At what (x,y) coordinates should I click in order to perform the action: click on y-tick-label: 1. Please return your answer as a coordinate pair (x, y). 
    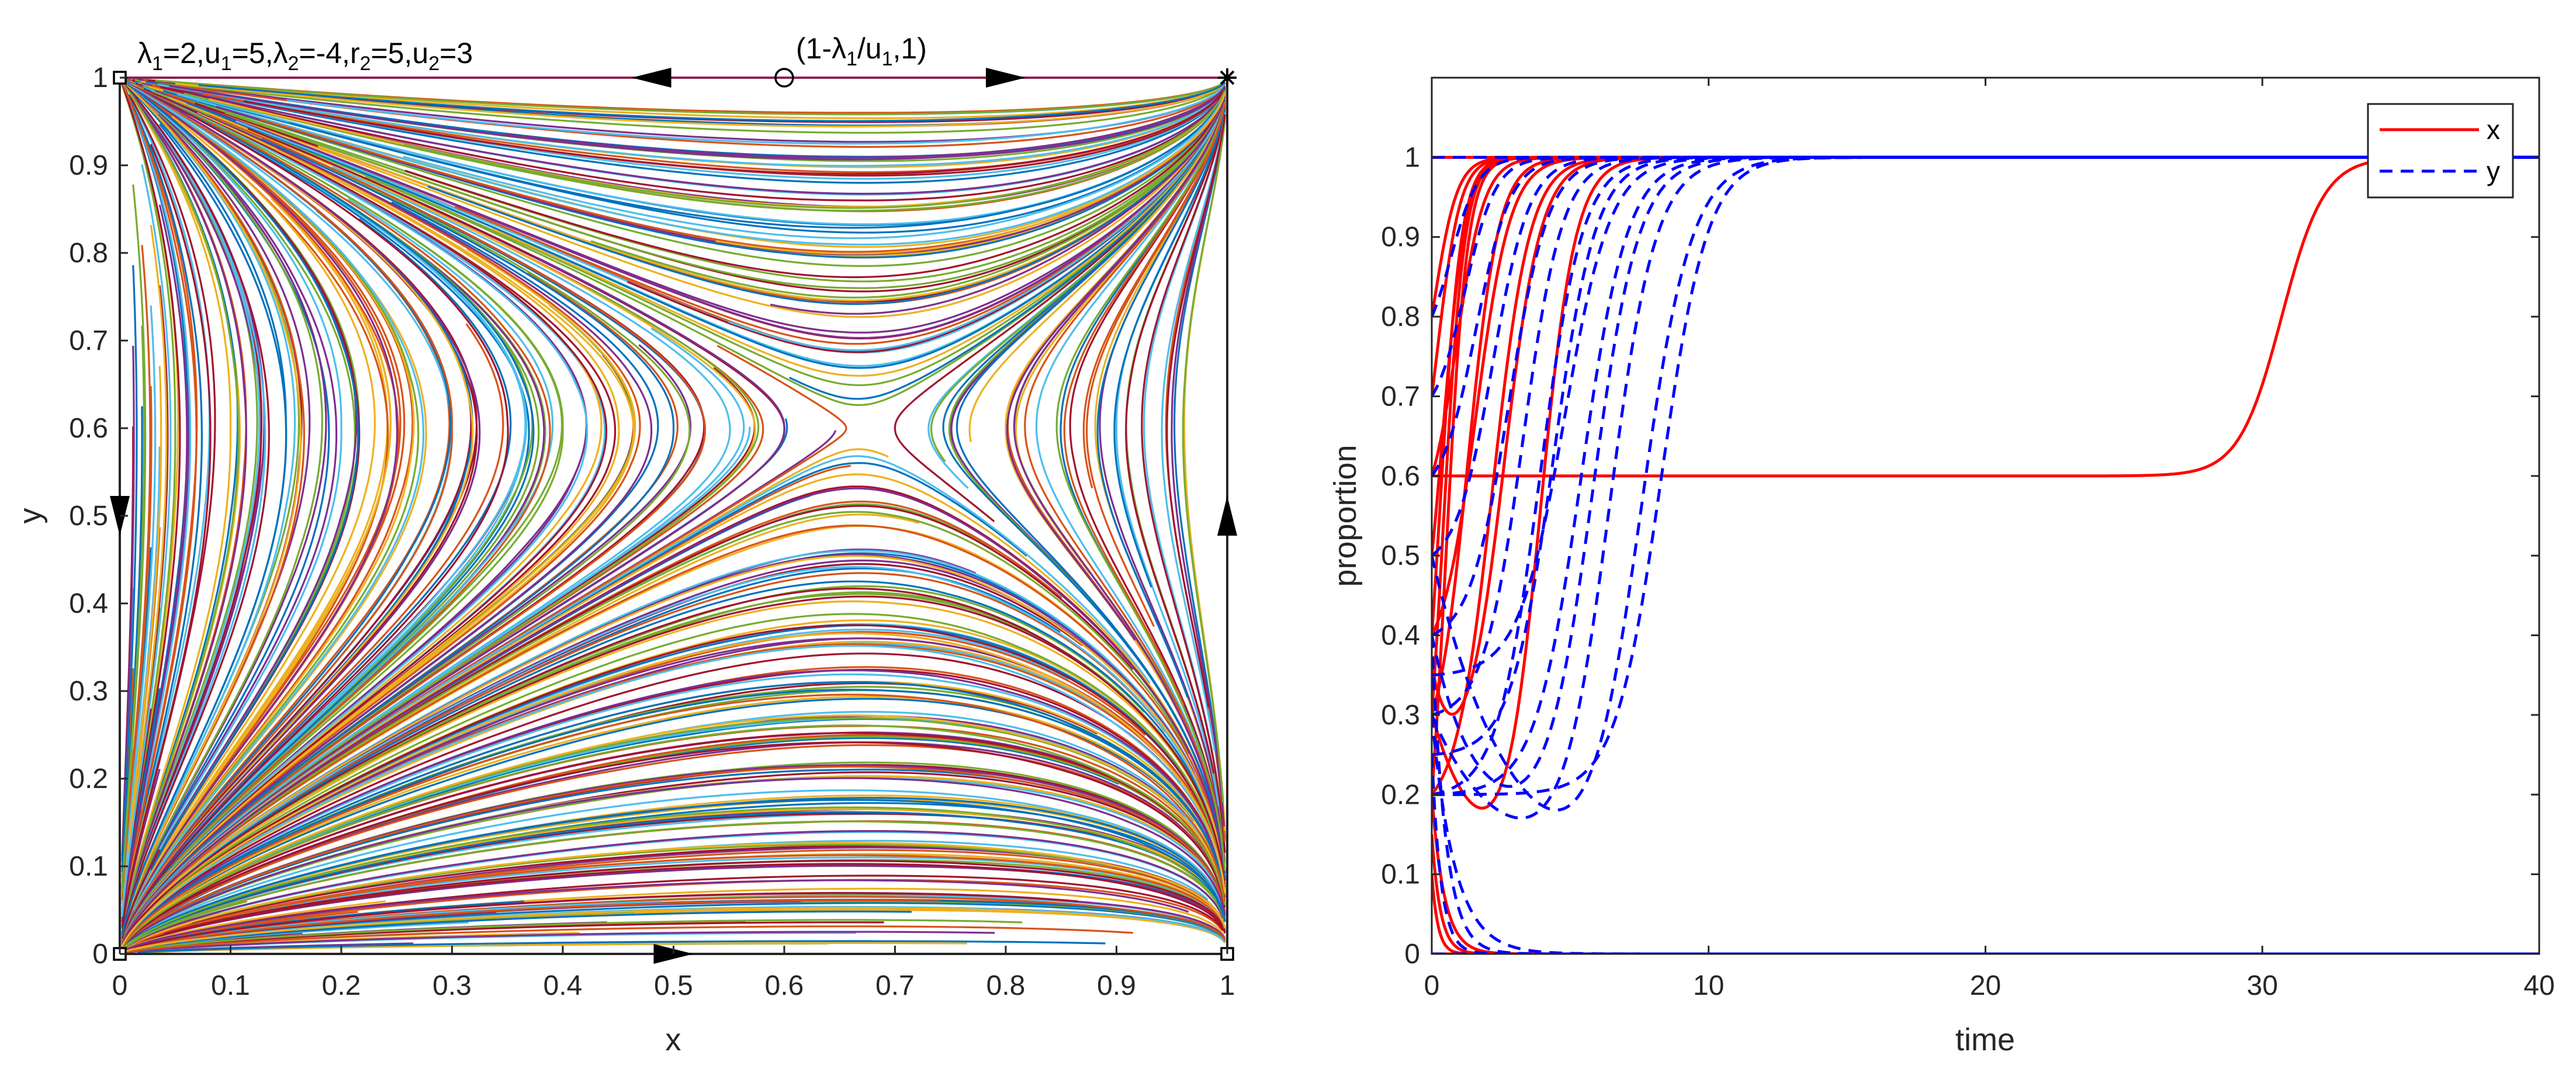
    Looking at the image, I should click on (1412, 157).